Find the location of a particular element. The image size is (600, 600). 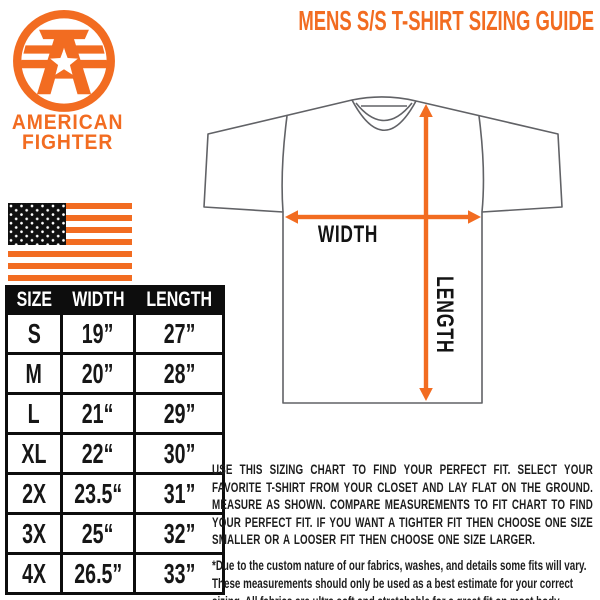

table-row: 3X 25“ 32” is located at coordinates (115, 533).